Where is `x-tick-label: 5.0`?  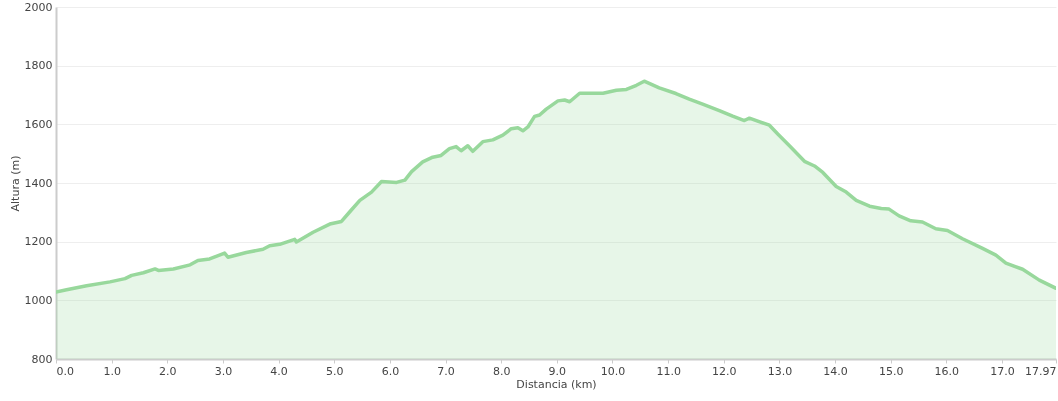
x-tick-label: 5.0 is located at coordinates (334, 371).